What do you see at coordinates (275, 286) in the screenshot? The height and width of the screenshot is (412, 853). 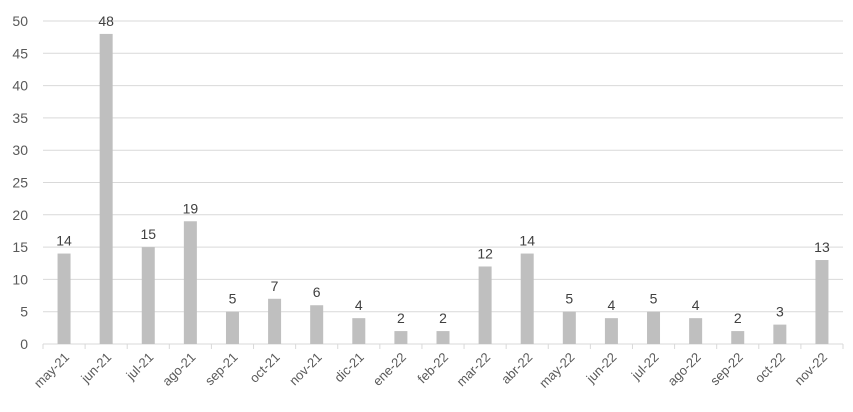 I see `data-label: 7` at bounding box center [275, 286].